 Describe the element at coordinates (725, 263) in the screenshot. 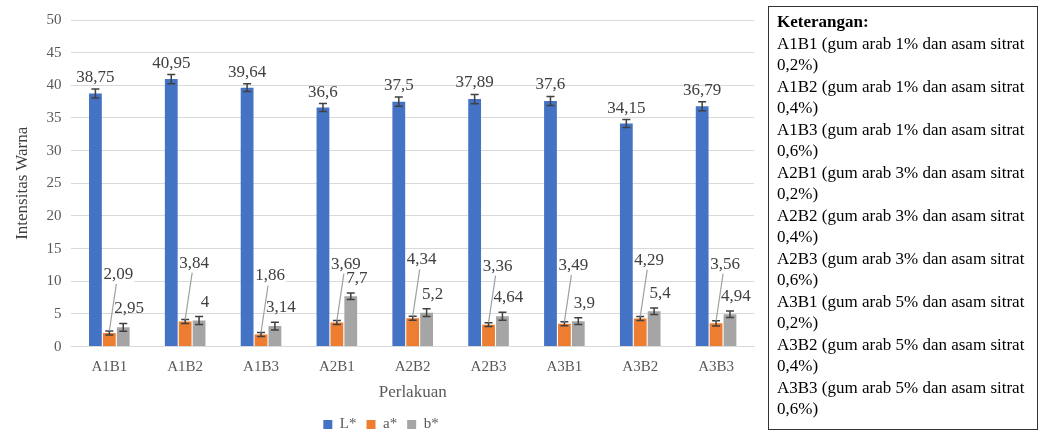

I see `data-label: 3,56` at that location.